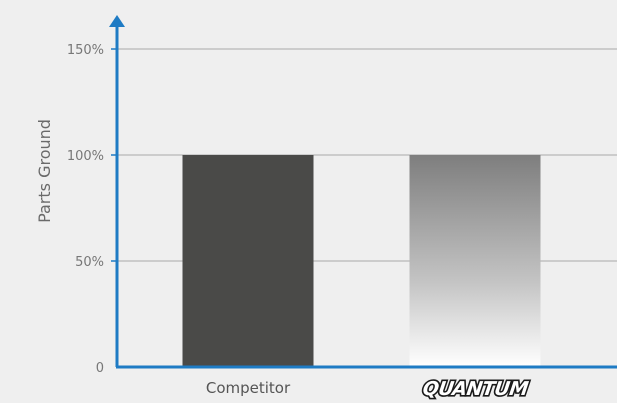  I want to click on y-tick-label: 0, so click(100, 368).